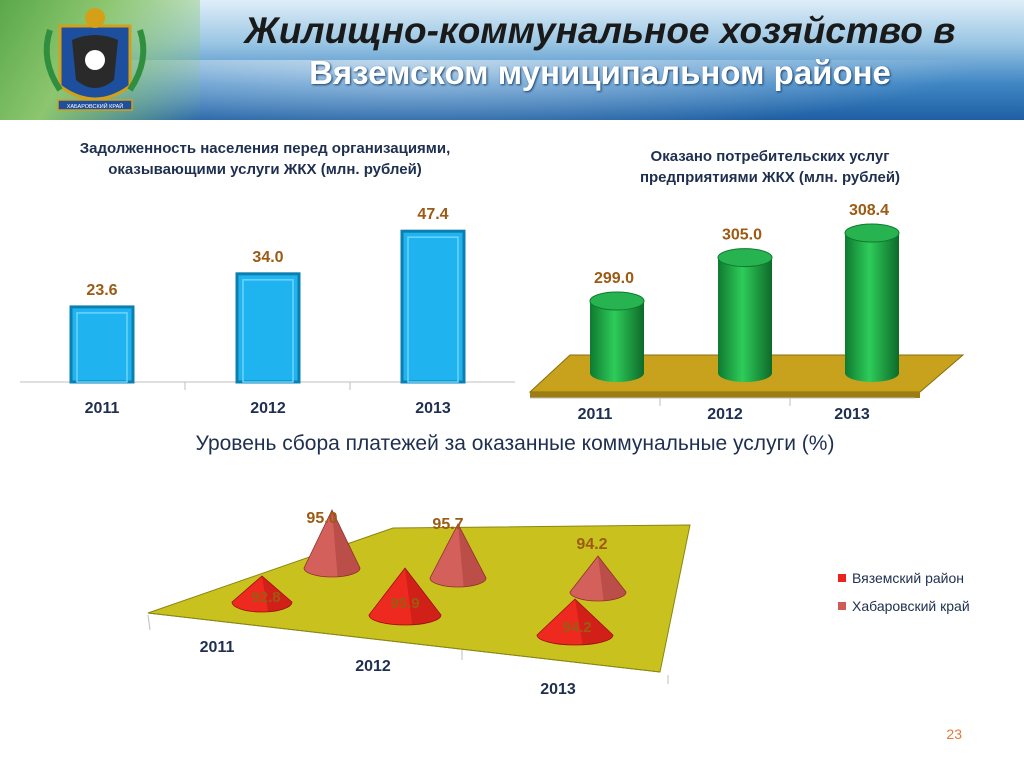  I want to click on legend-label: Хабаровский край, so click(911, 606).